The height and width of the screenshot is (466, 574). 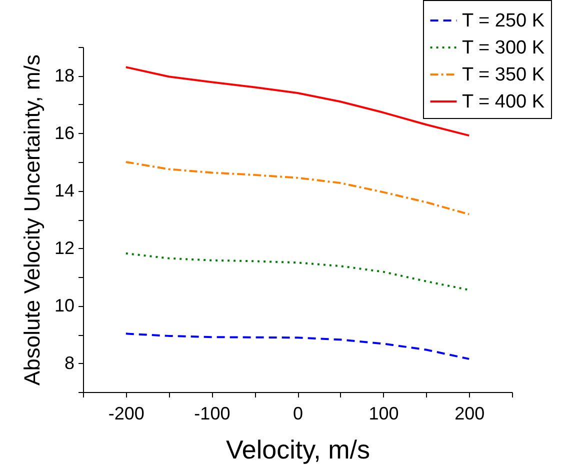 I want to click on y-tick-label: 18, so click(x=64, y=75).